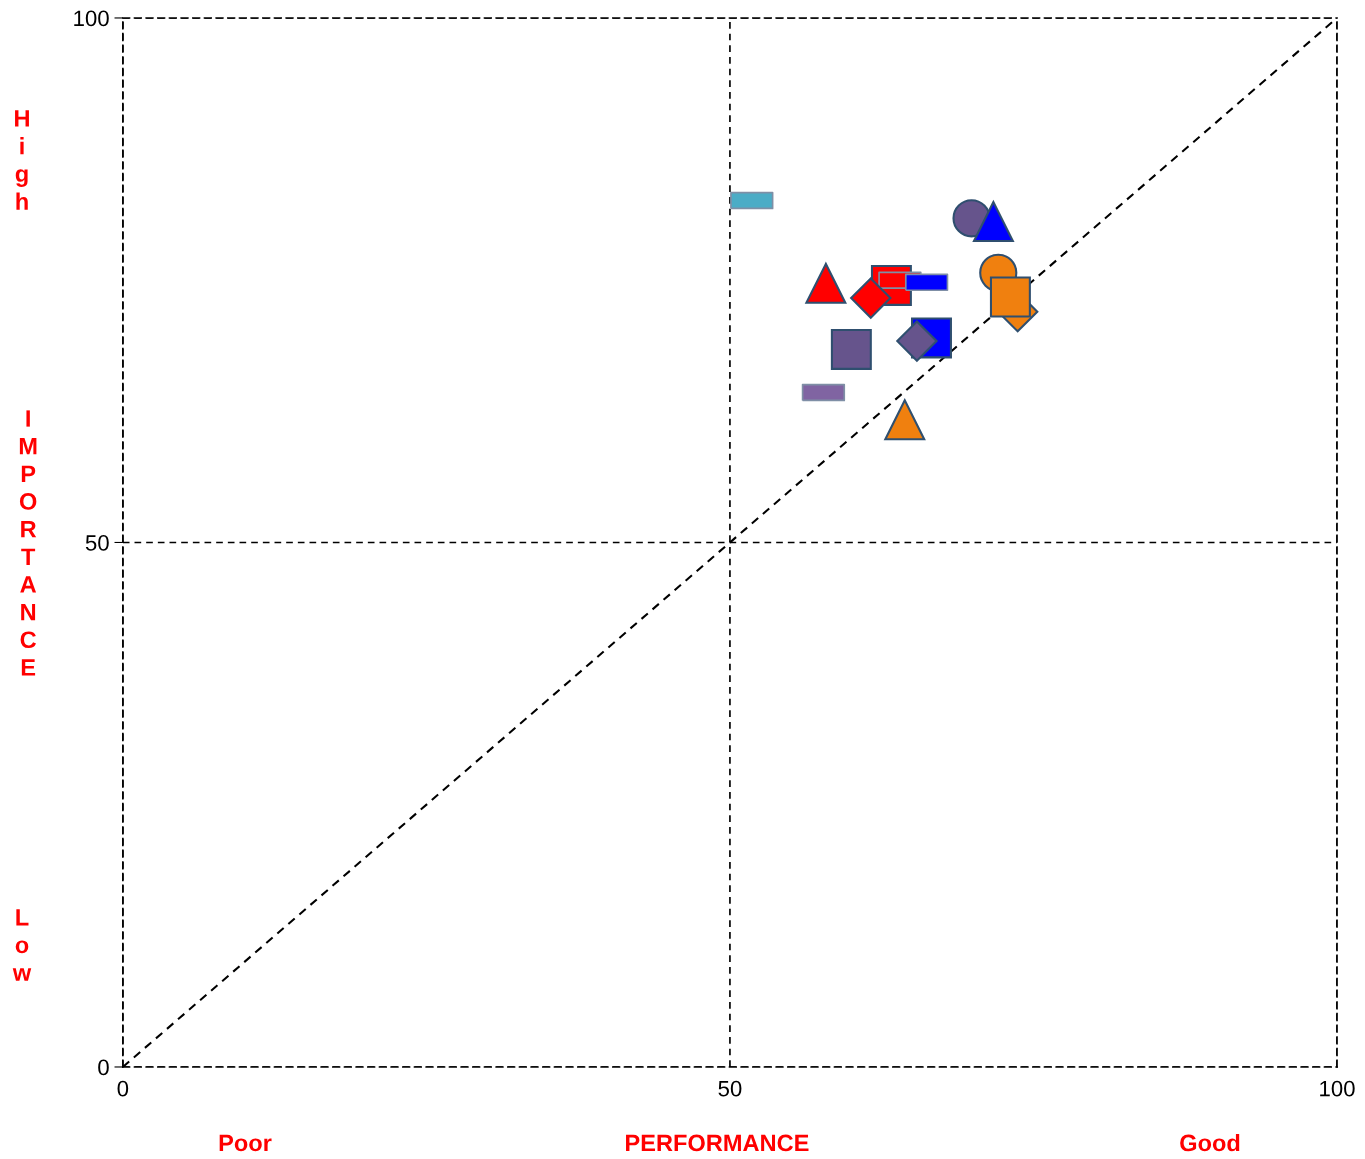  What do you see at coordinates (28, 543) in the screenshot?
I see `text: IMPORTANCE` at bounding box center [28, 543].